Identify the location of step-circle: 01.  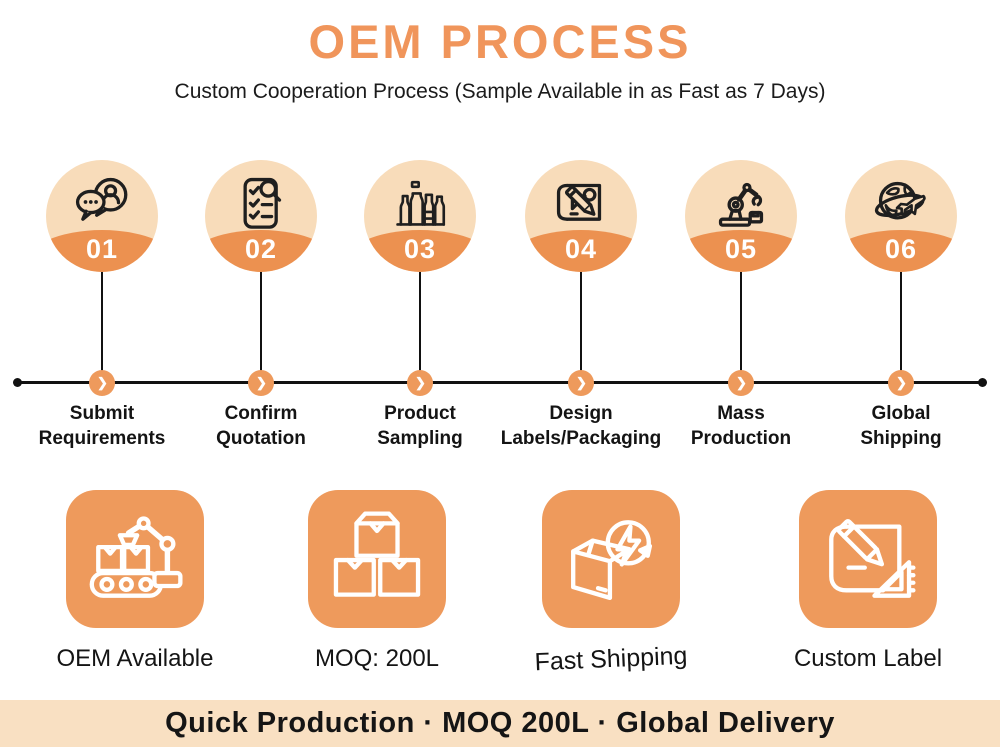
(102, 216).